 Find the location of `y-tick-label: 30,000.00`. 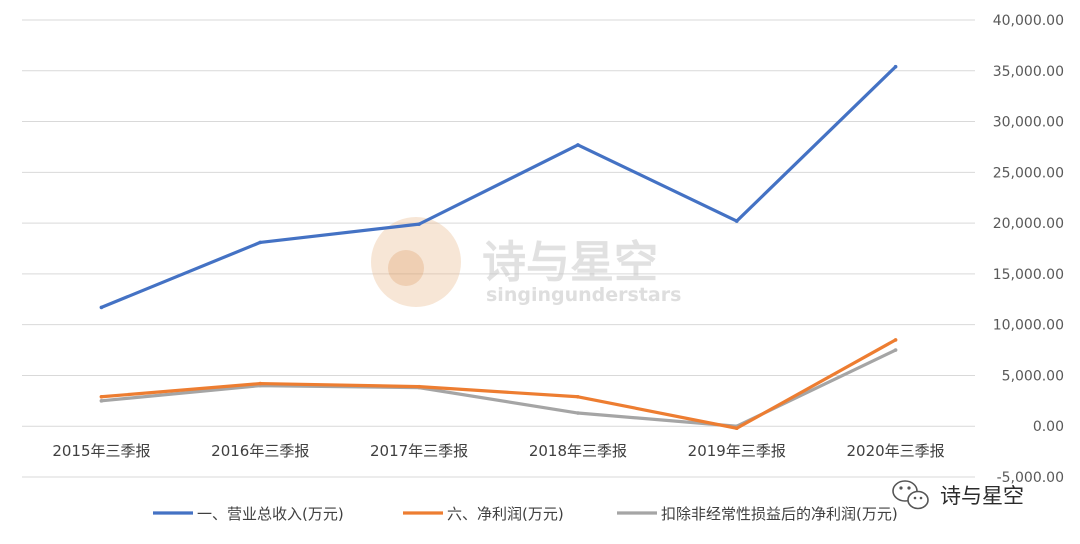

y-tick-label: 30,000.00 is located at coordinates (1028, 123).